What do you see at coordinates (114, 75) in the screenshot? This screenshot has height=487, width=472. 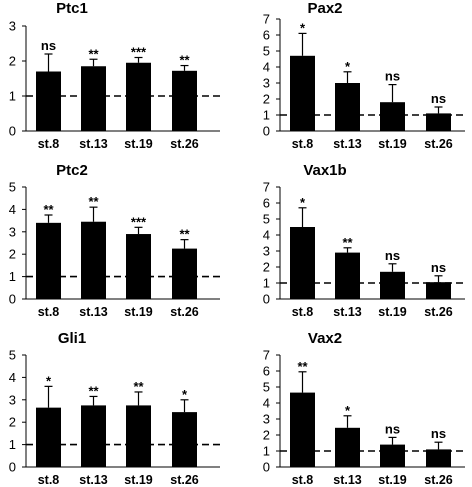 I see `chart-panel-ptc1: Ptc1 0 1 2 3 ns st.8 ** st.13 *** st.19 ** st.26` at bounding box center [114, 75].